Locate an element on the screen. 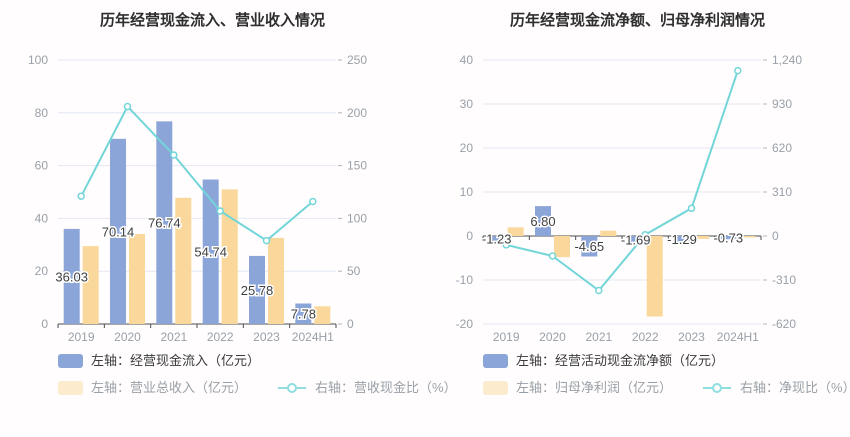 Image resolution: width=850 pixels, height=437 pixels. svg-text: 50 is located at coordinates (354, 271).